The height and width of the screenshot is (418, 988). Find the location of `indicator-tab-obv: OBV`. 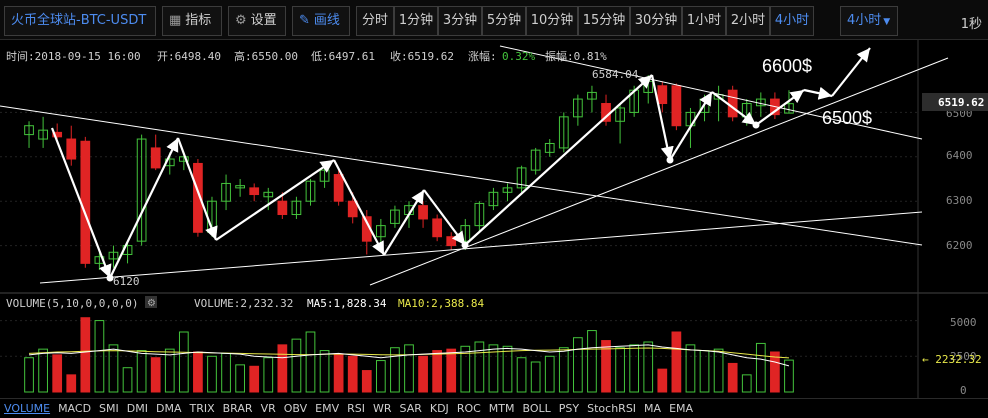

indicator-tab-obv: OBV is located at coordinates (295, 408).